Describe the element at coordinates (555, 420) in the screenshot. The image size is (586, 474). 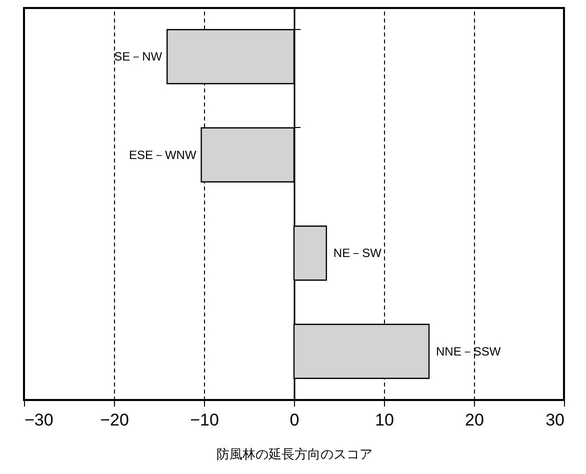
I see `x-tick-label: 30` at that location.